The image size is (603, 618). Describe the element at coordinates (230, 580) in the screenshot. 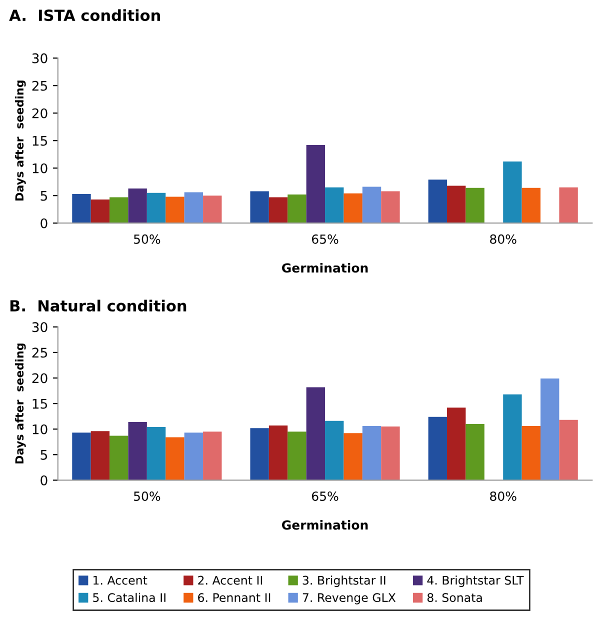

I see `legend-label: 2. Accent II` at that location.